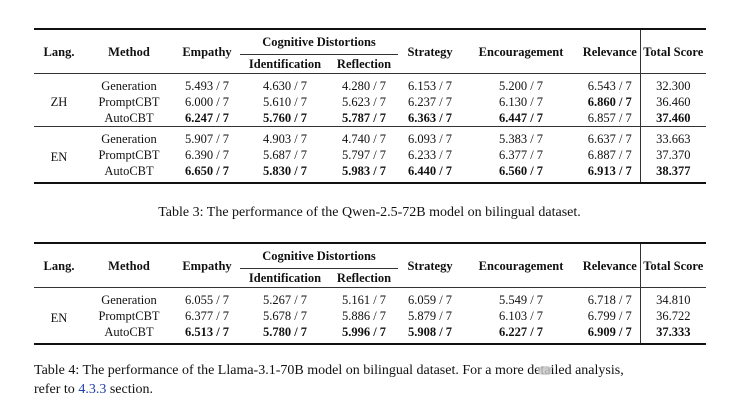  Describe the element at coordinates (610, 136) in the screenshot. I see `relevance-cell: 6.637 / 7` at that location.